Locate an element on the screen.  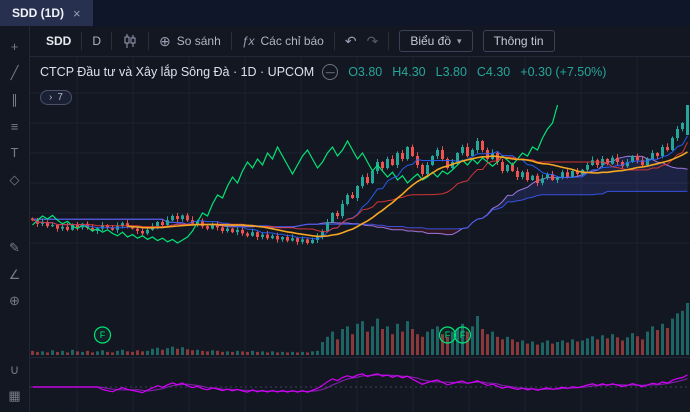
compare-button: ⊕ So sánh is located at coordinates (190, 41).